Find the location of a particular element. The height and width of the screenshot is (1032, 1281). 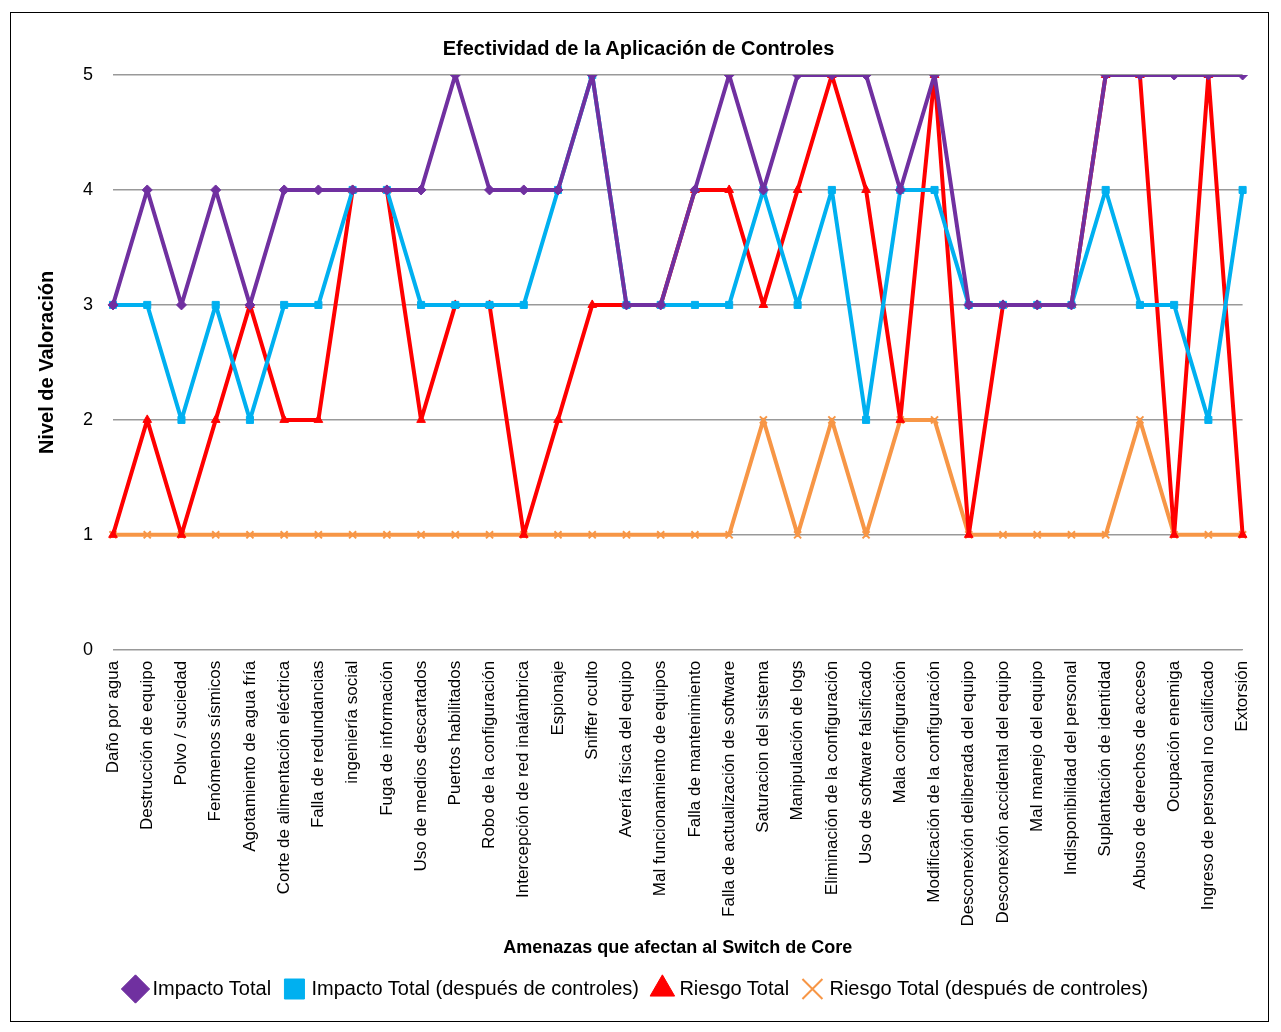

x-tick-label: Abuso de derechos de acceso is located at coordinates (1139, 775).